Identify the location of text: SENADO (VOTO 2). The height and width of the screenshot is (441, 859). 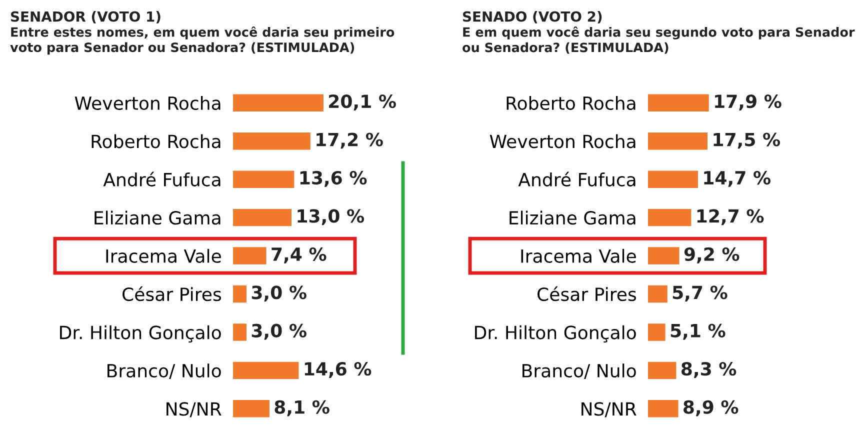
(532, 17).